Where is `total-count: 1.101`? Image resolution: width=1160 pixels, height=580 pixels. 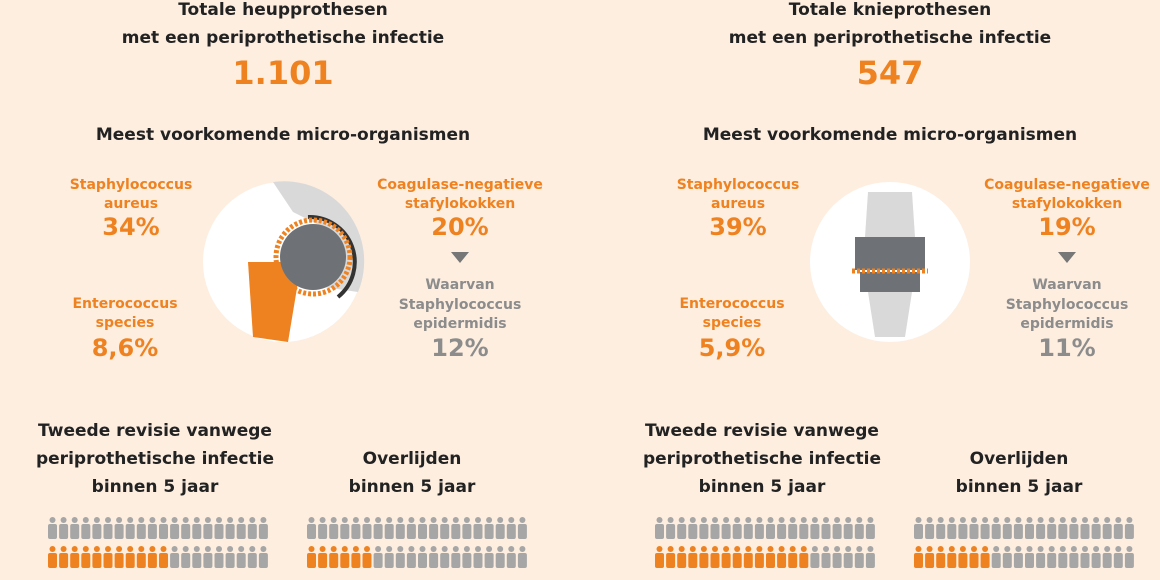 total-count: 1.101 is located at coordinates (282, 73).